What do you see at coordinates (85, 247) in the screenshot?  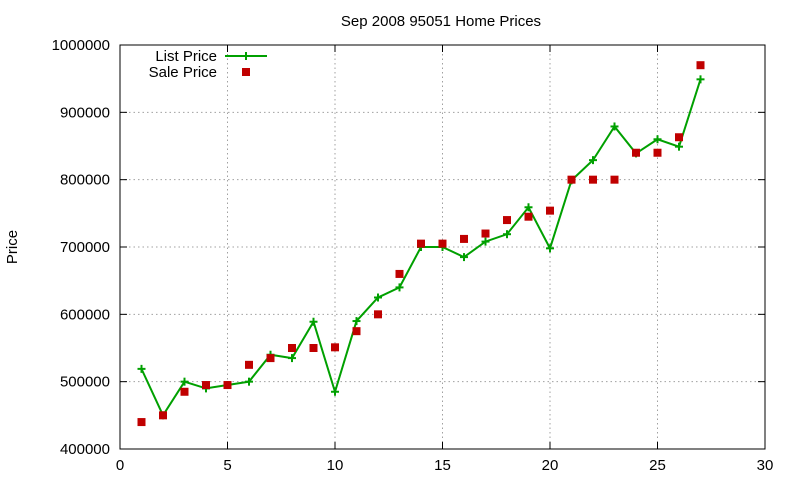 I see `y-tick-label: 700000` at bounding box center [85, 247].